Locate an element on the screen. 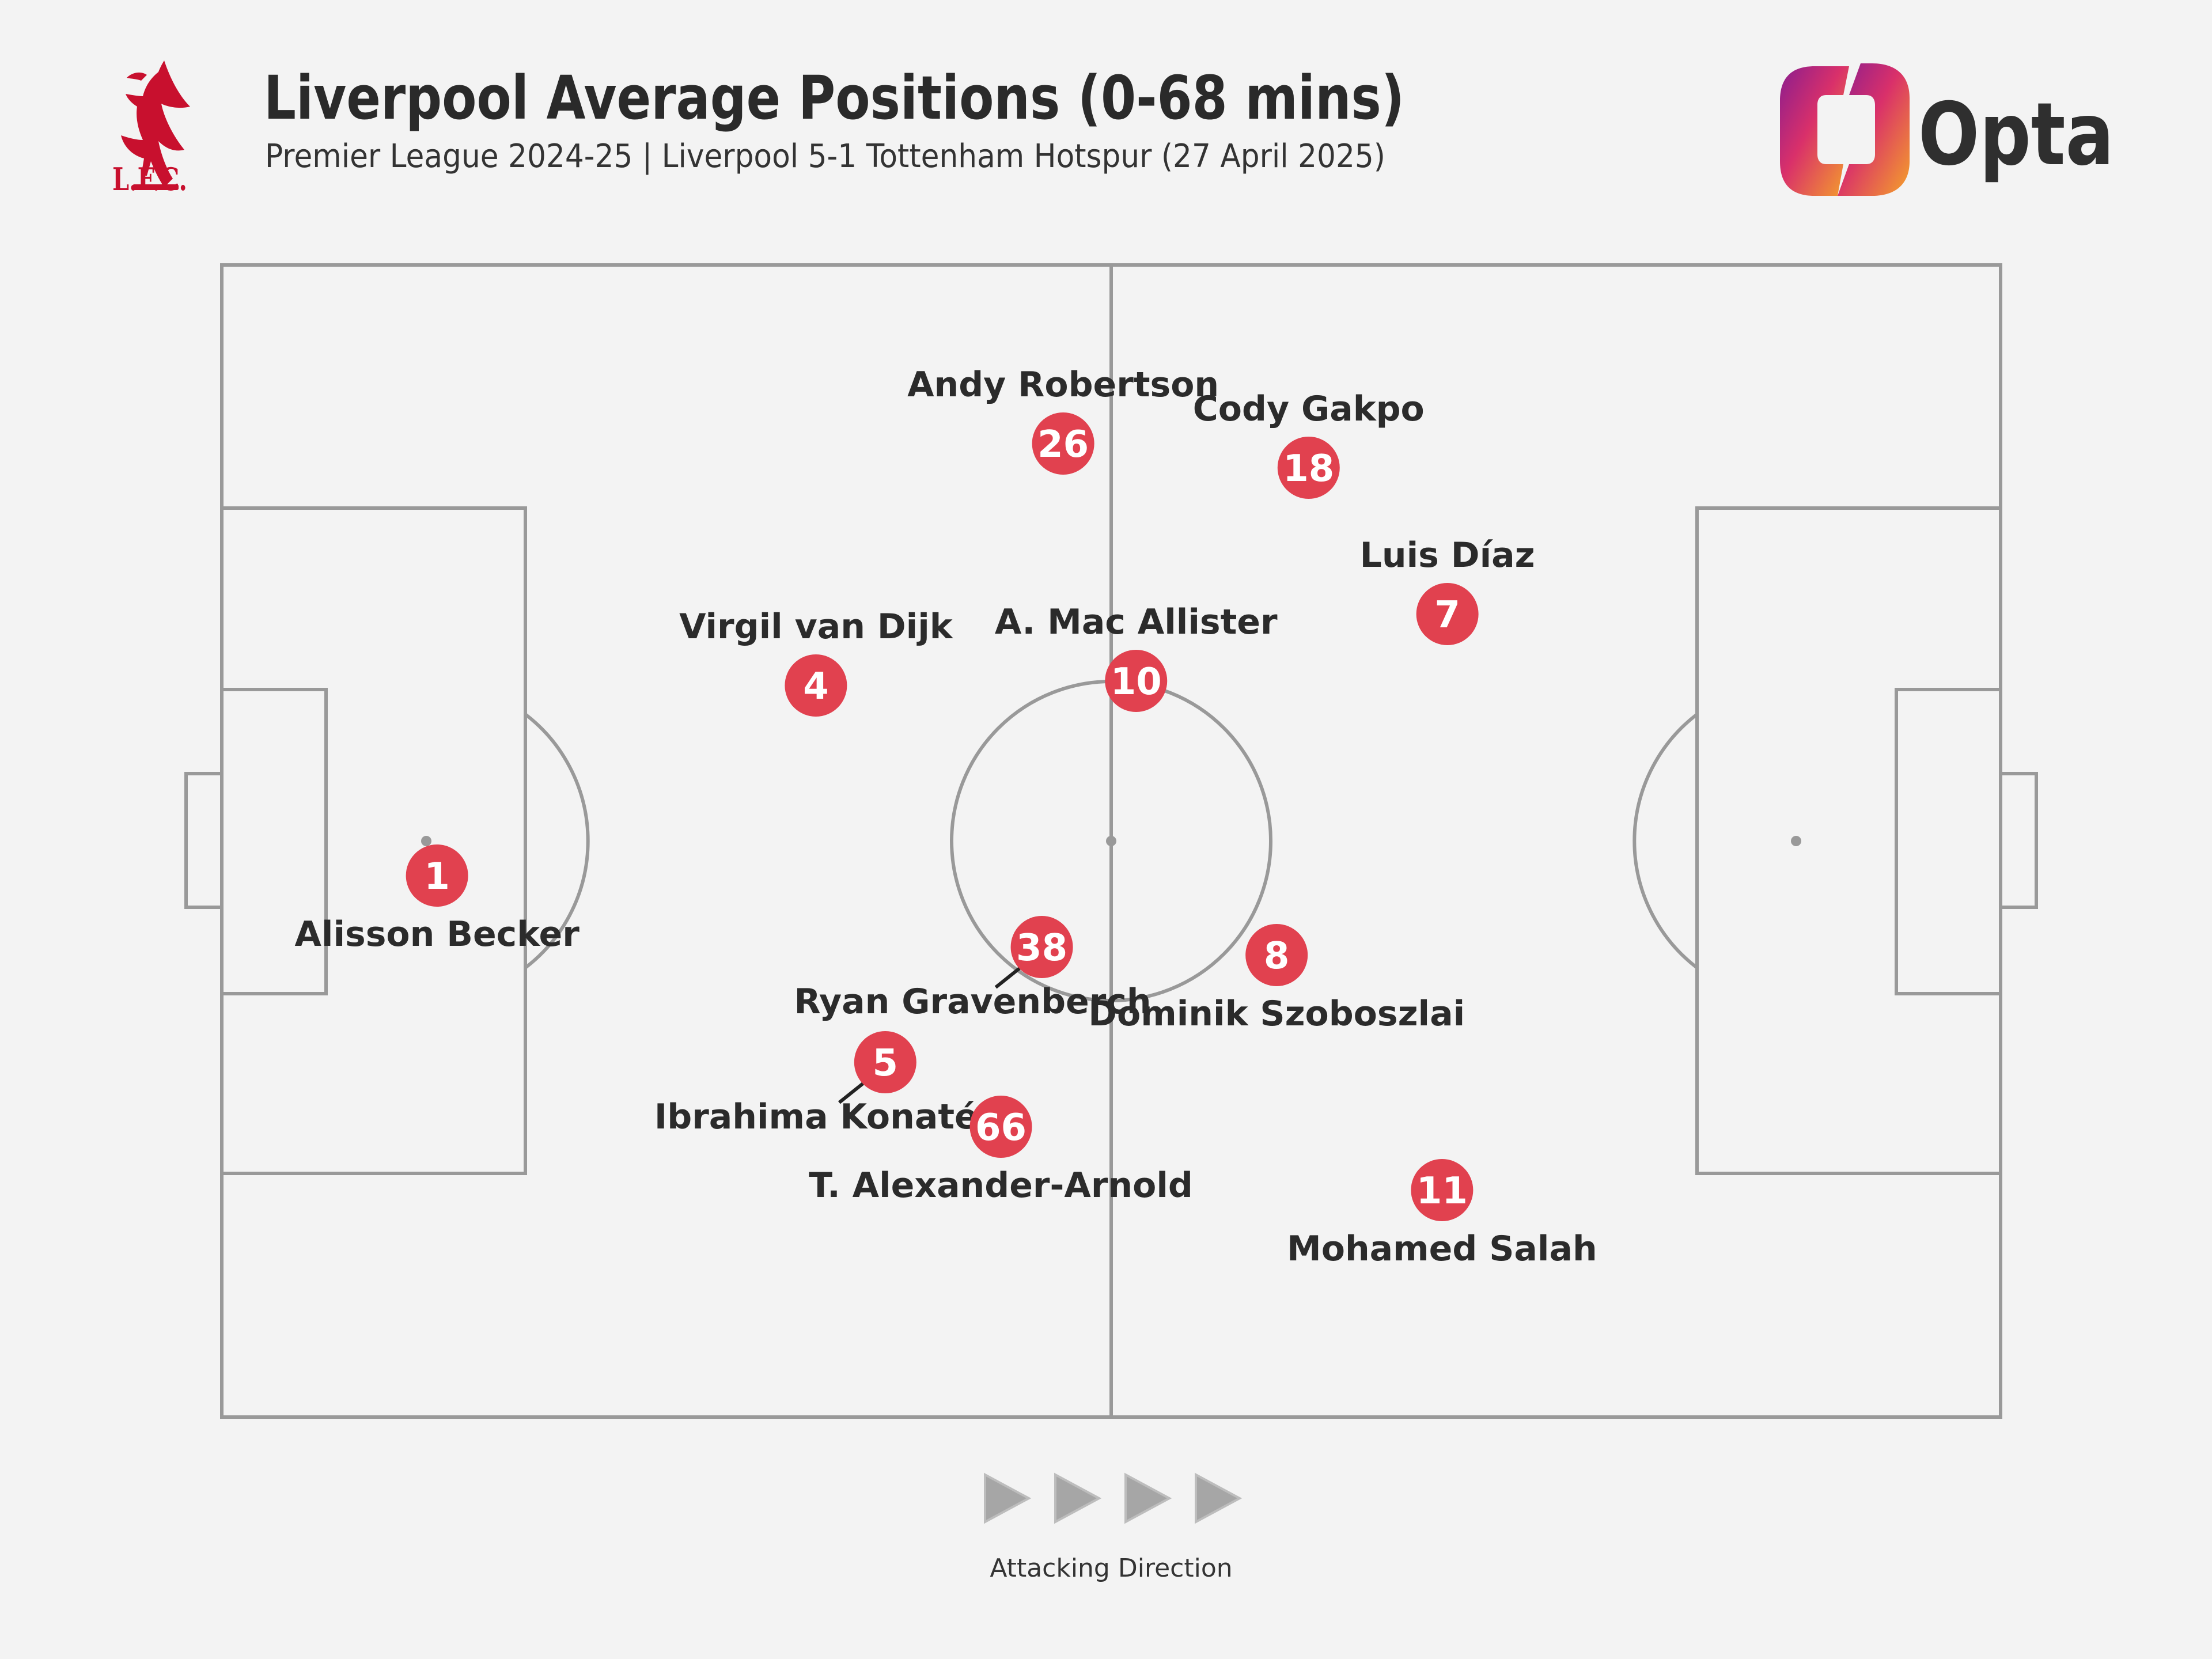  player-name-label: Mohamed Salah is located at coordinates (1442, 1249).